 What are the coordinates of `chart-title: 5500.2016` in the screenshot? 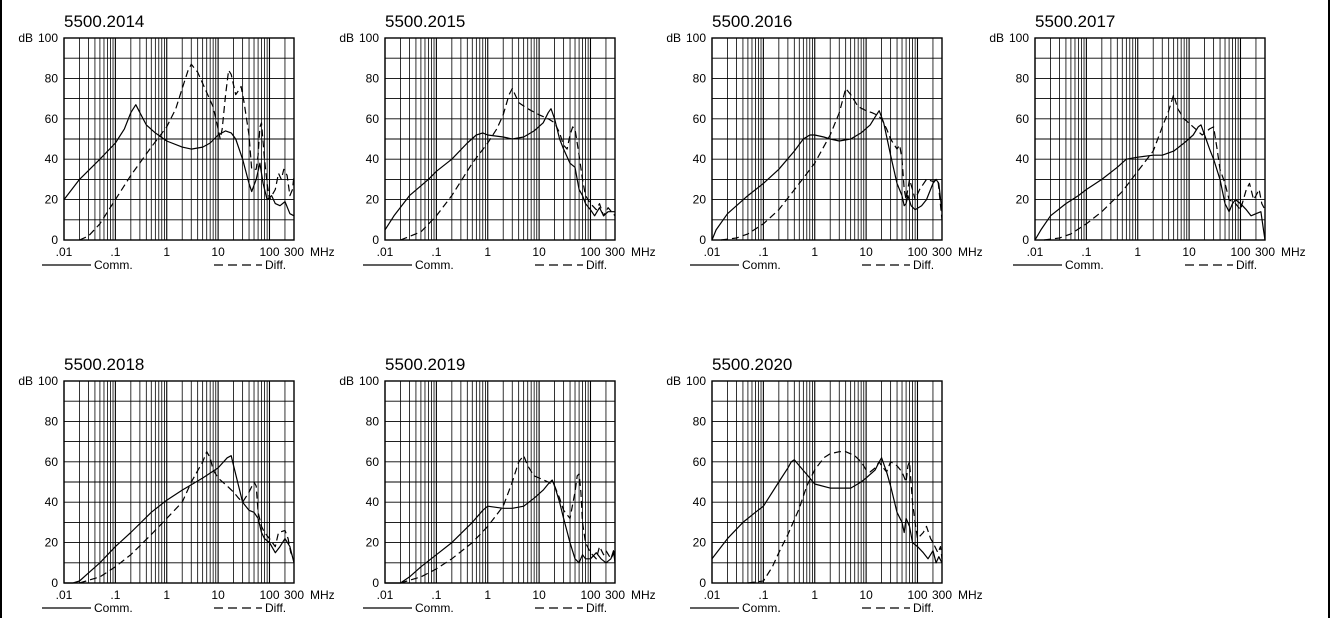 It's located at (752, 21).